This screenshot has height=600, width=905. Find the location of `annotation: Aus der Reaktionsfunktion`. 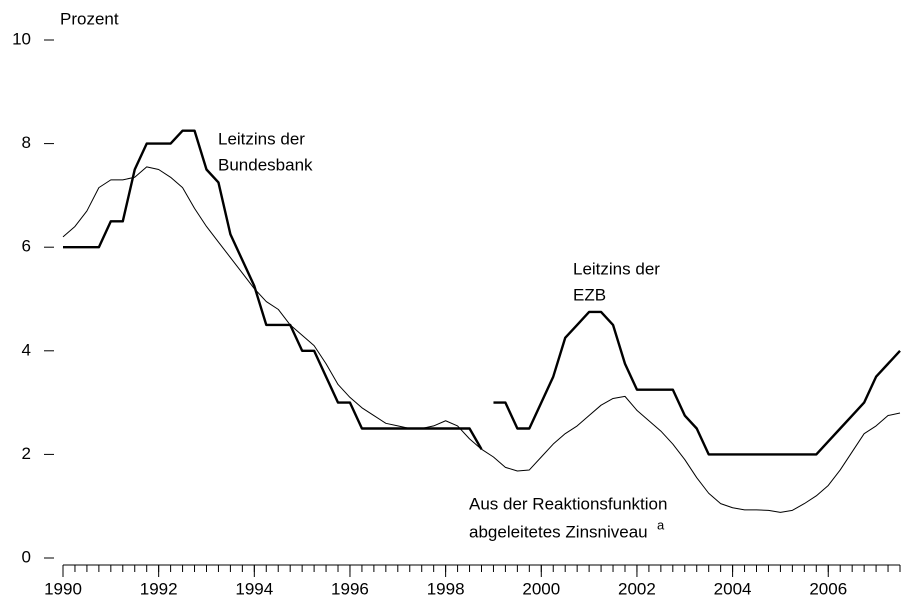

annotation: Aus der Reaktionsfunktion is located at coordinates (568, 503).